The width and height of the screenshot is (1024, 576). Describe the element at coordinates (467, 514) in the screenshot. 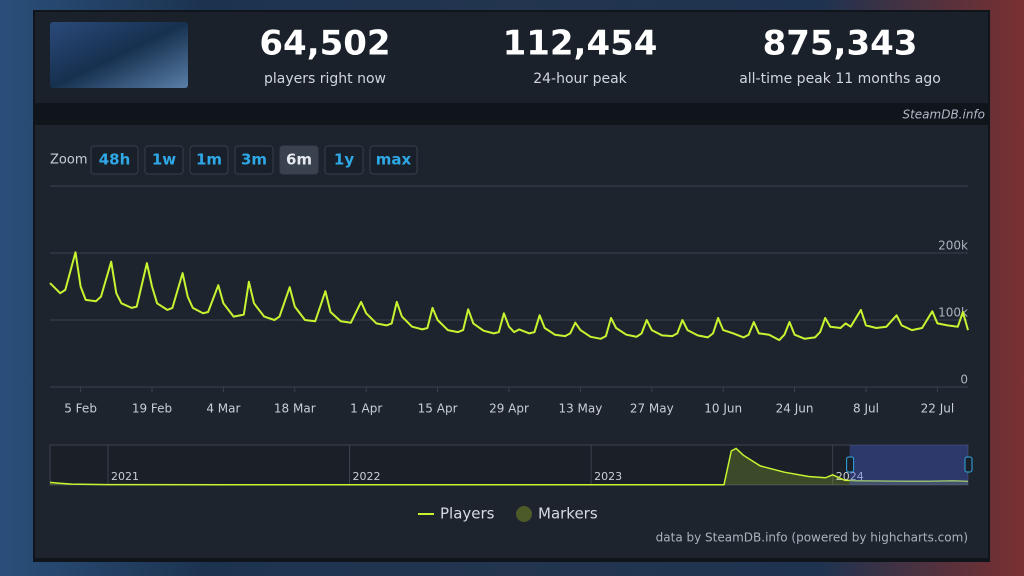

I see `legend-label: Players` at that location.